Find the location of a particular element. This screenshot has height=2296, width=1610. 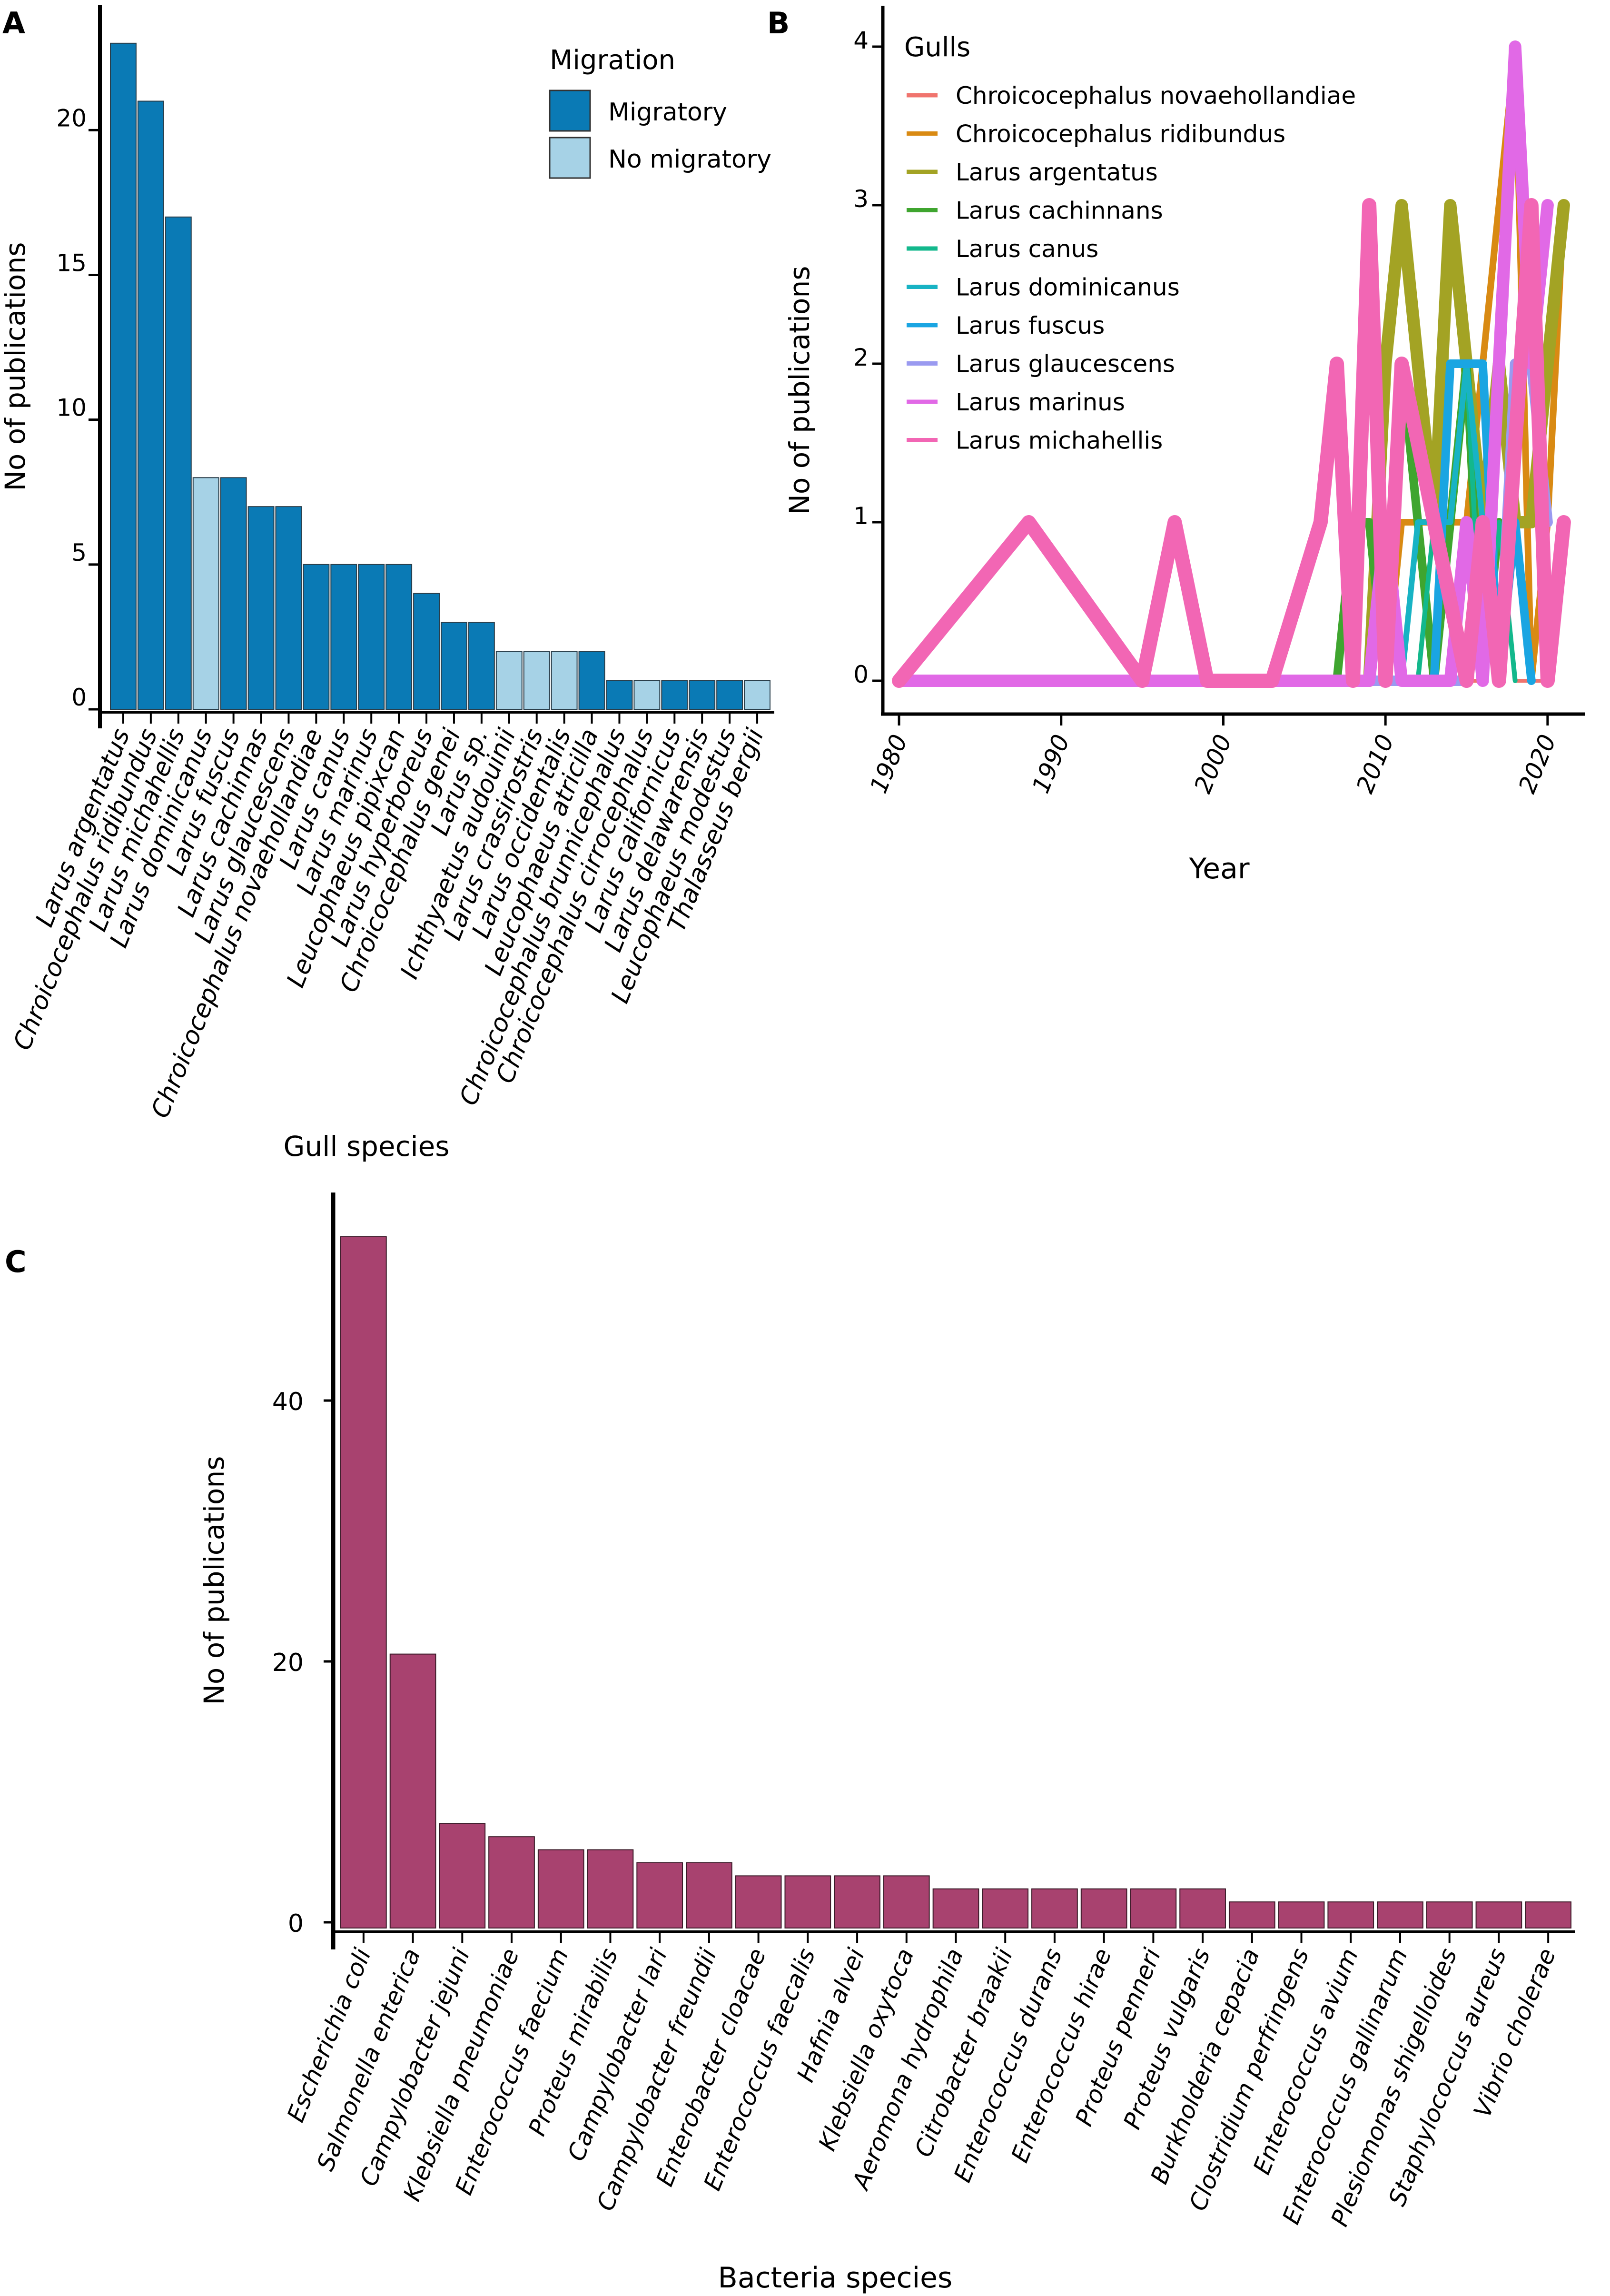

panel-a-x-axis-label: Gull species is located at coordinates (367, 1146).